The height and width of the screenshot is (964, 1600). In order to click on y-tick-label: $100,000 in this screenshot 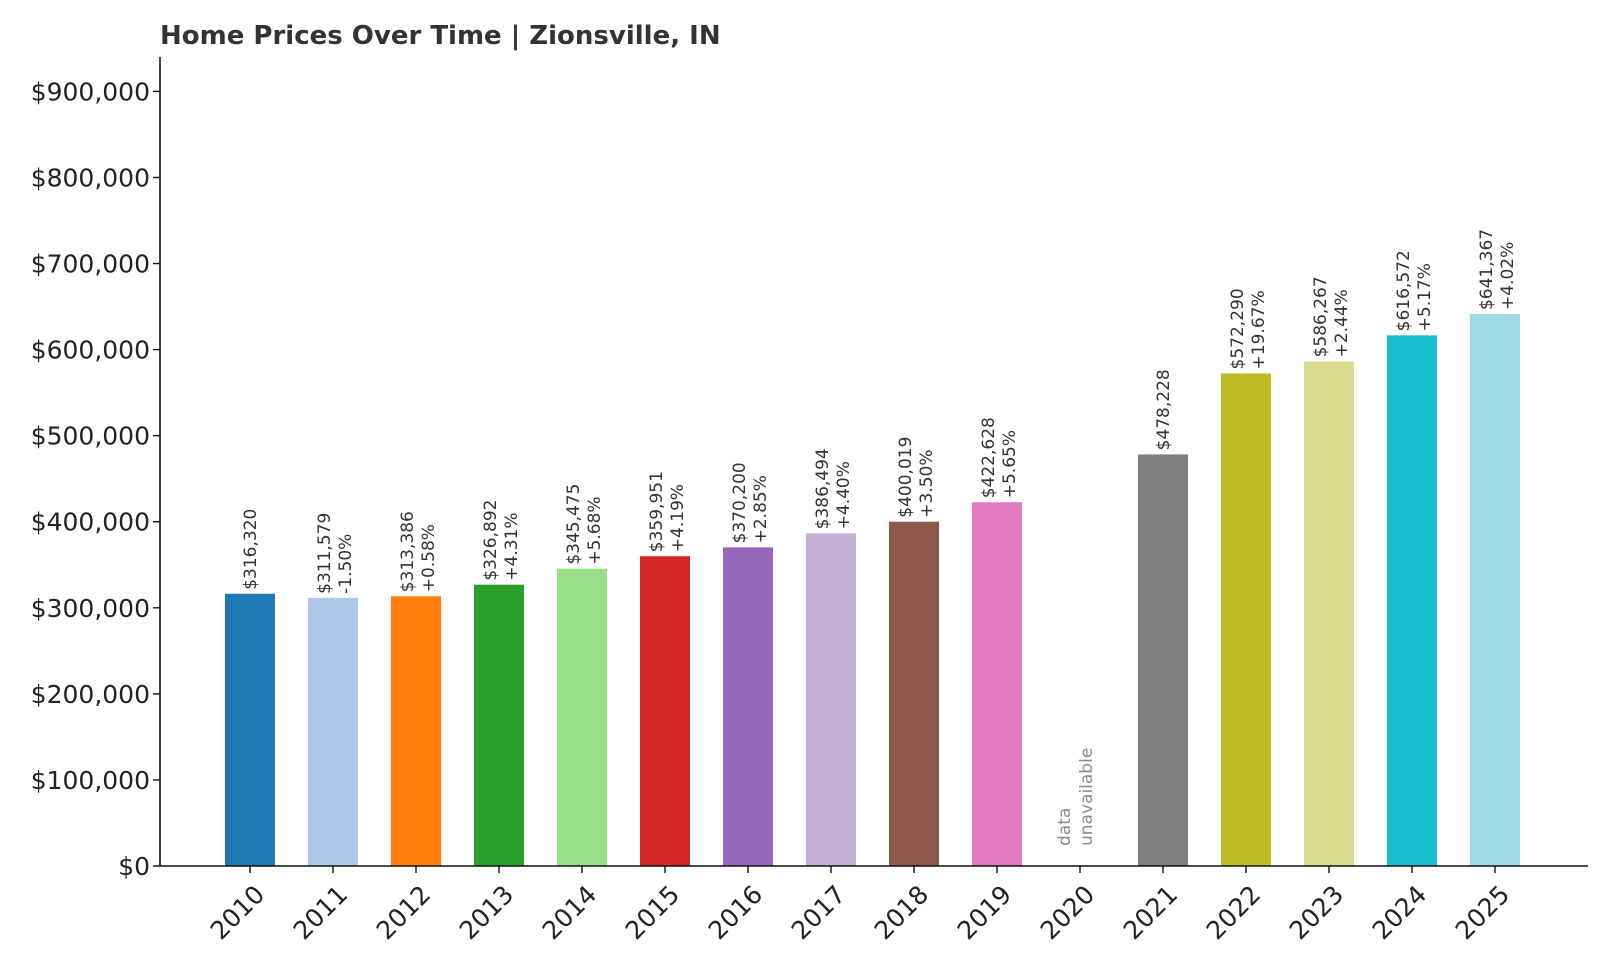, I will do `click(90, 780)`.